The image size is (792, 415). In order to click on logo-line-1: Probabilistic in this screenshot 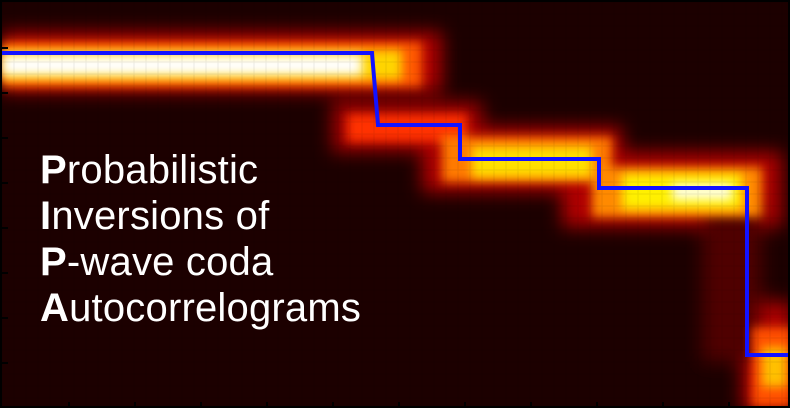, I will do `click(200, 170)`.